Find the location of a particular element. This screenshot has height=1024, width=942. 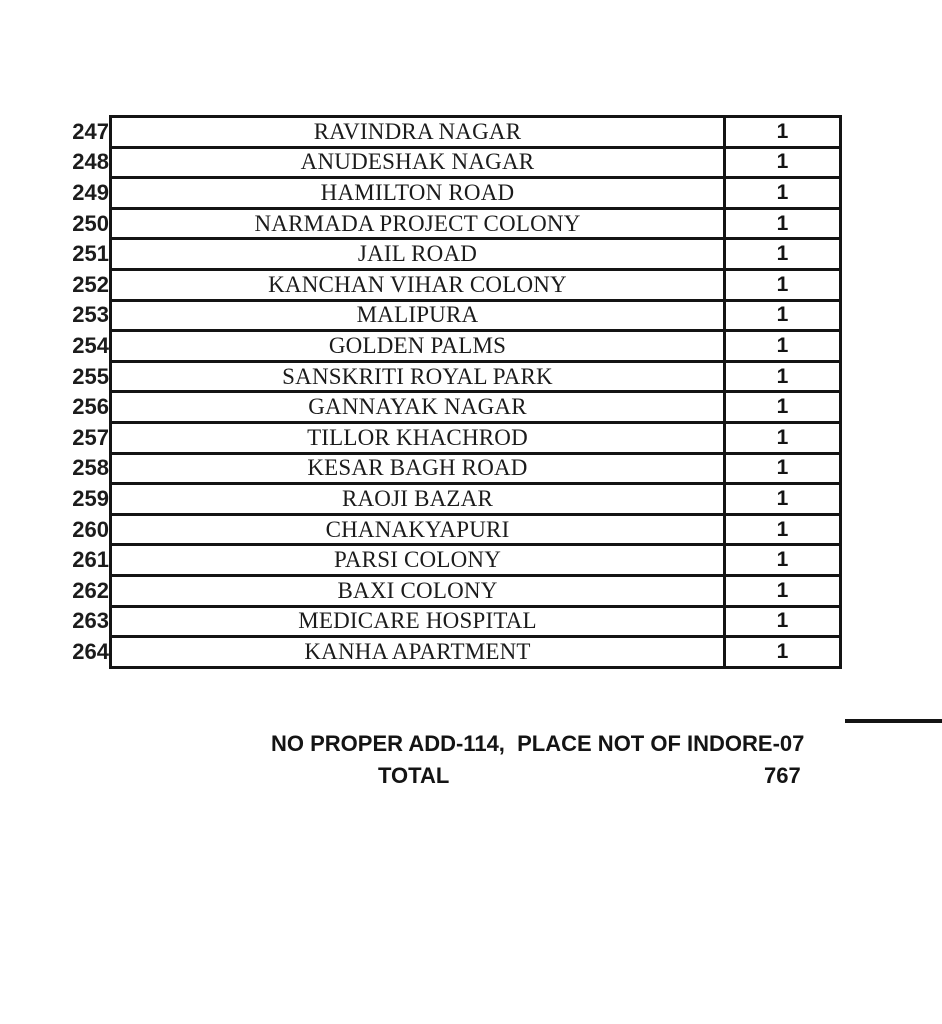

table-row: 250 NARMADA PROJECT COLONY 1 is located at coordinates (451, 223).